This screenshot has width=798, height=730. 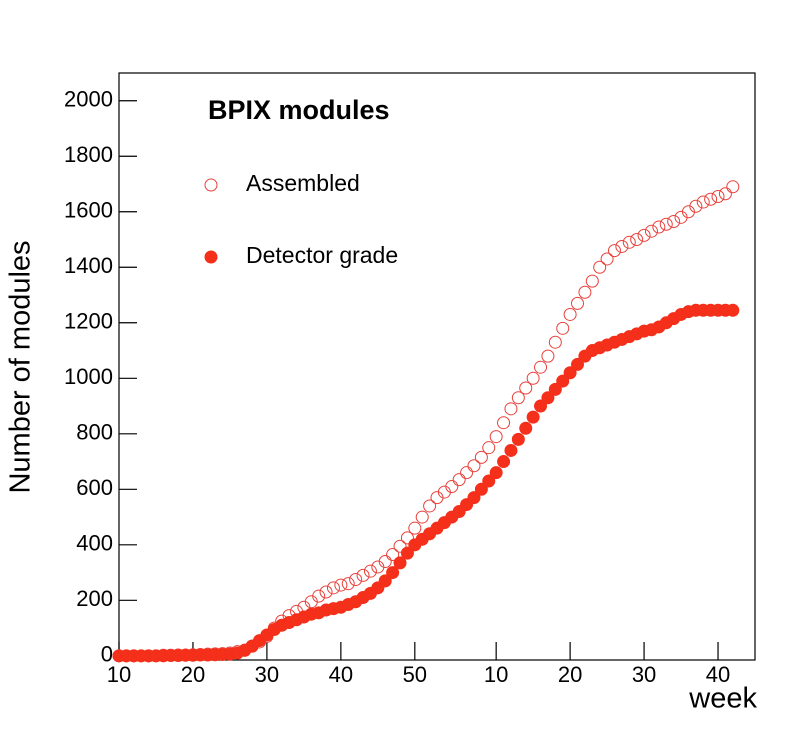 What do you see at coordinates (644, 674) in the screenshot?
I see `x-tick-label: 30` at bounding box center [644, 674].